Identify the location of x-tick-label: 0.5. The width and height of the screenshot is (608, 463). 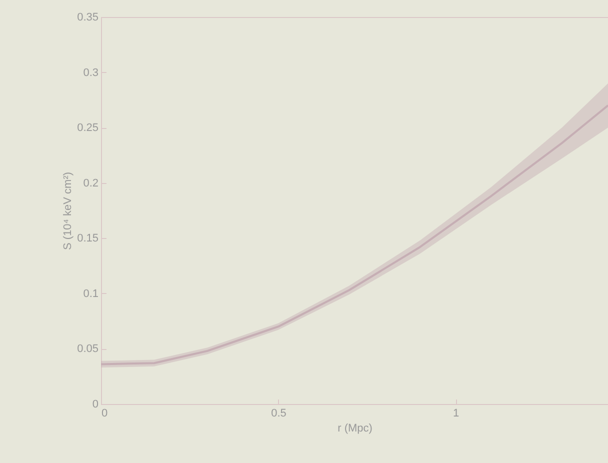
(278, 414).